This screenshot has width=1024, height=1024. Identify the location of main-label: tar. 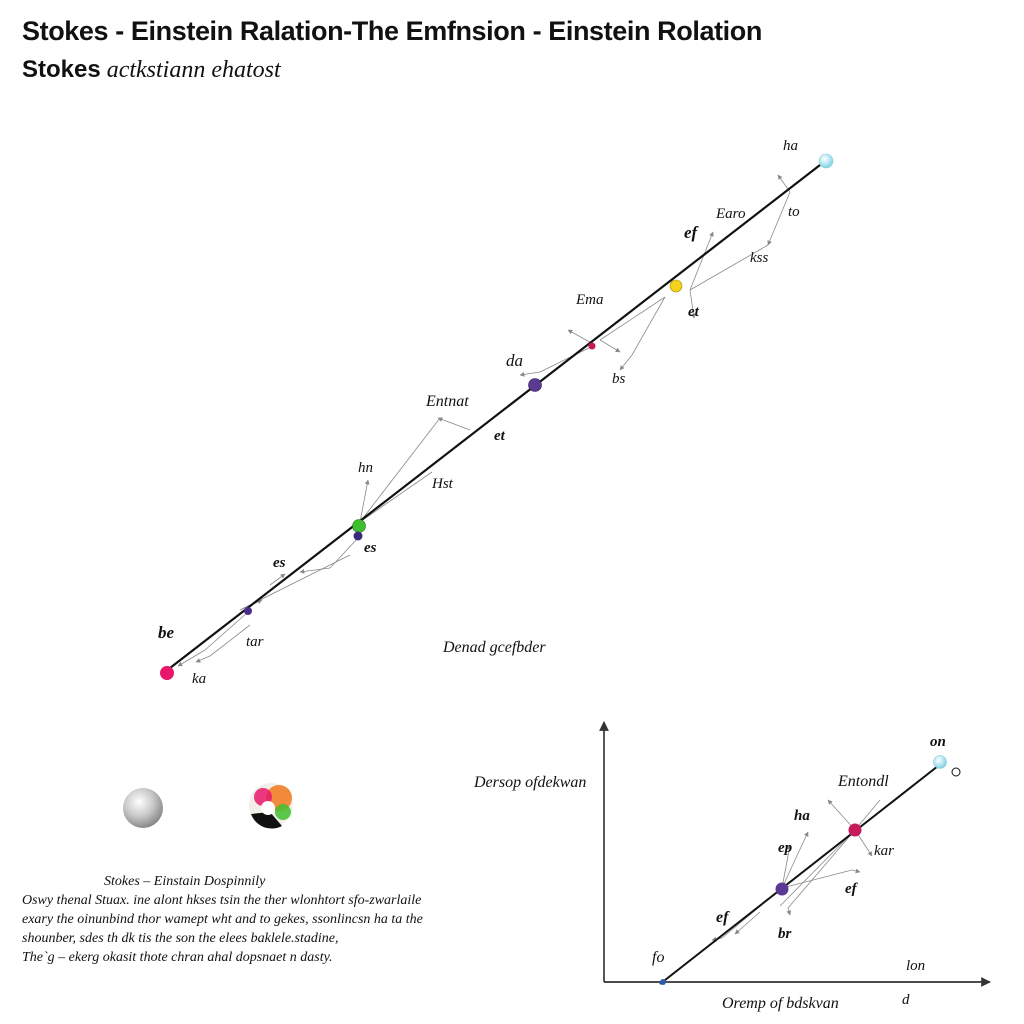
(255, 642).